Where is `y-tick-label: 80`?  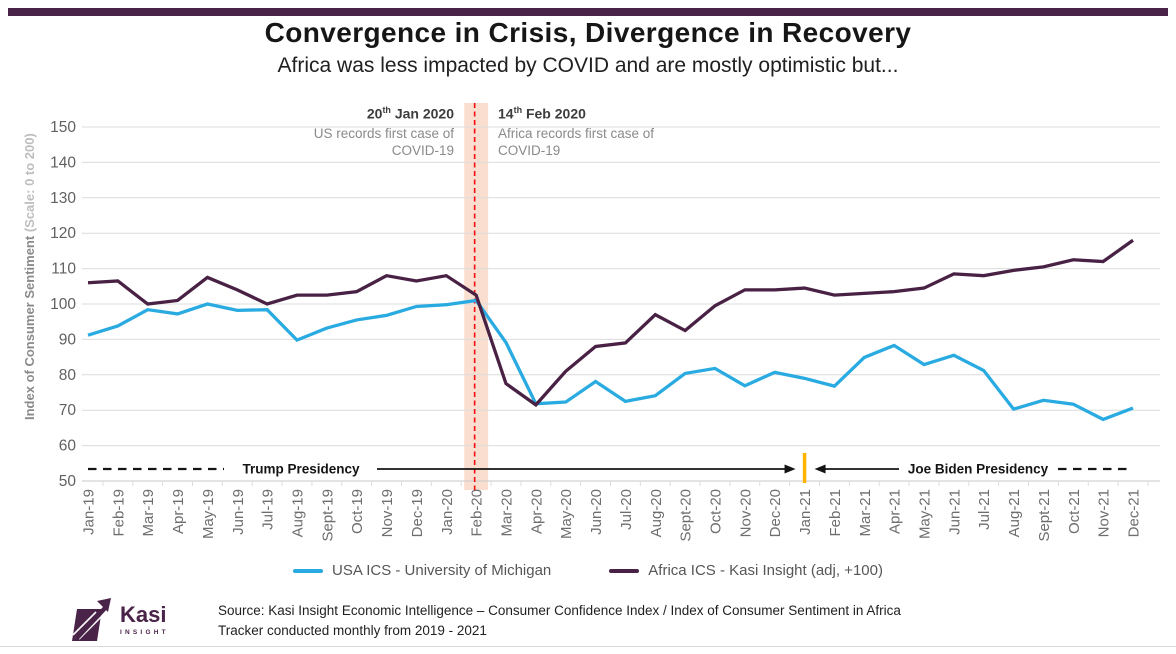 y-tick-label: 80 is located at coordinates (68, 375).